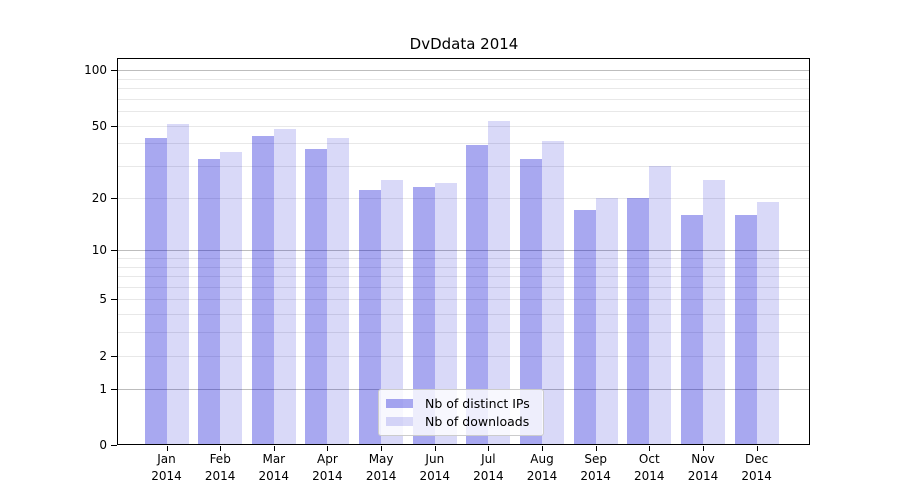 The height and width of the screenshot is (500, 900). I want to click on bar-nb-of-distinct-ips-dec, so click(745, 329).